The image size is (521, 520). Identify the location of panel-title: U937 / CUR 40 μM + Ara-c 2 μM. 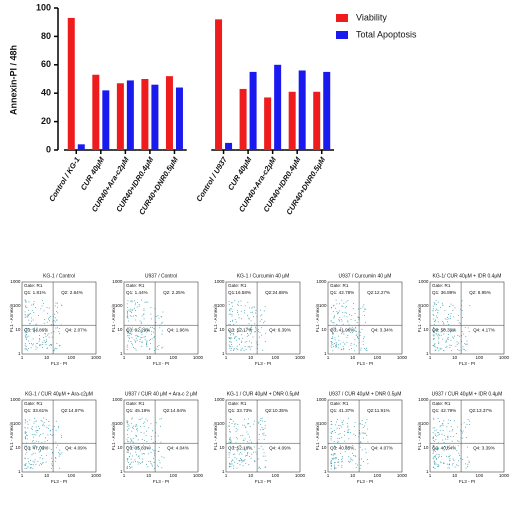
(161, 394).